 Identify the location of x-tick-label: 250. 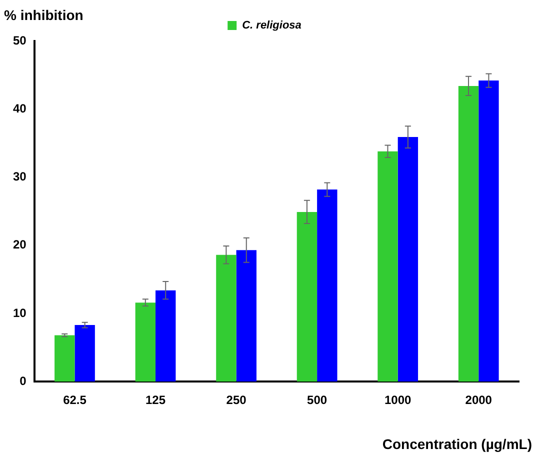
(236, 400).